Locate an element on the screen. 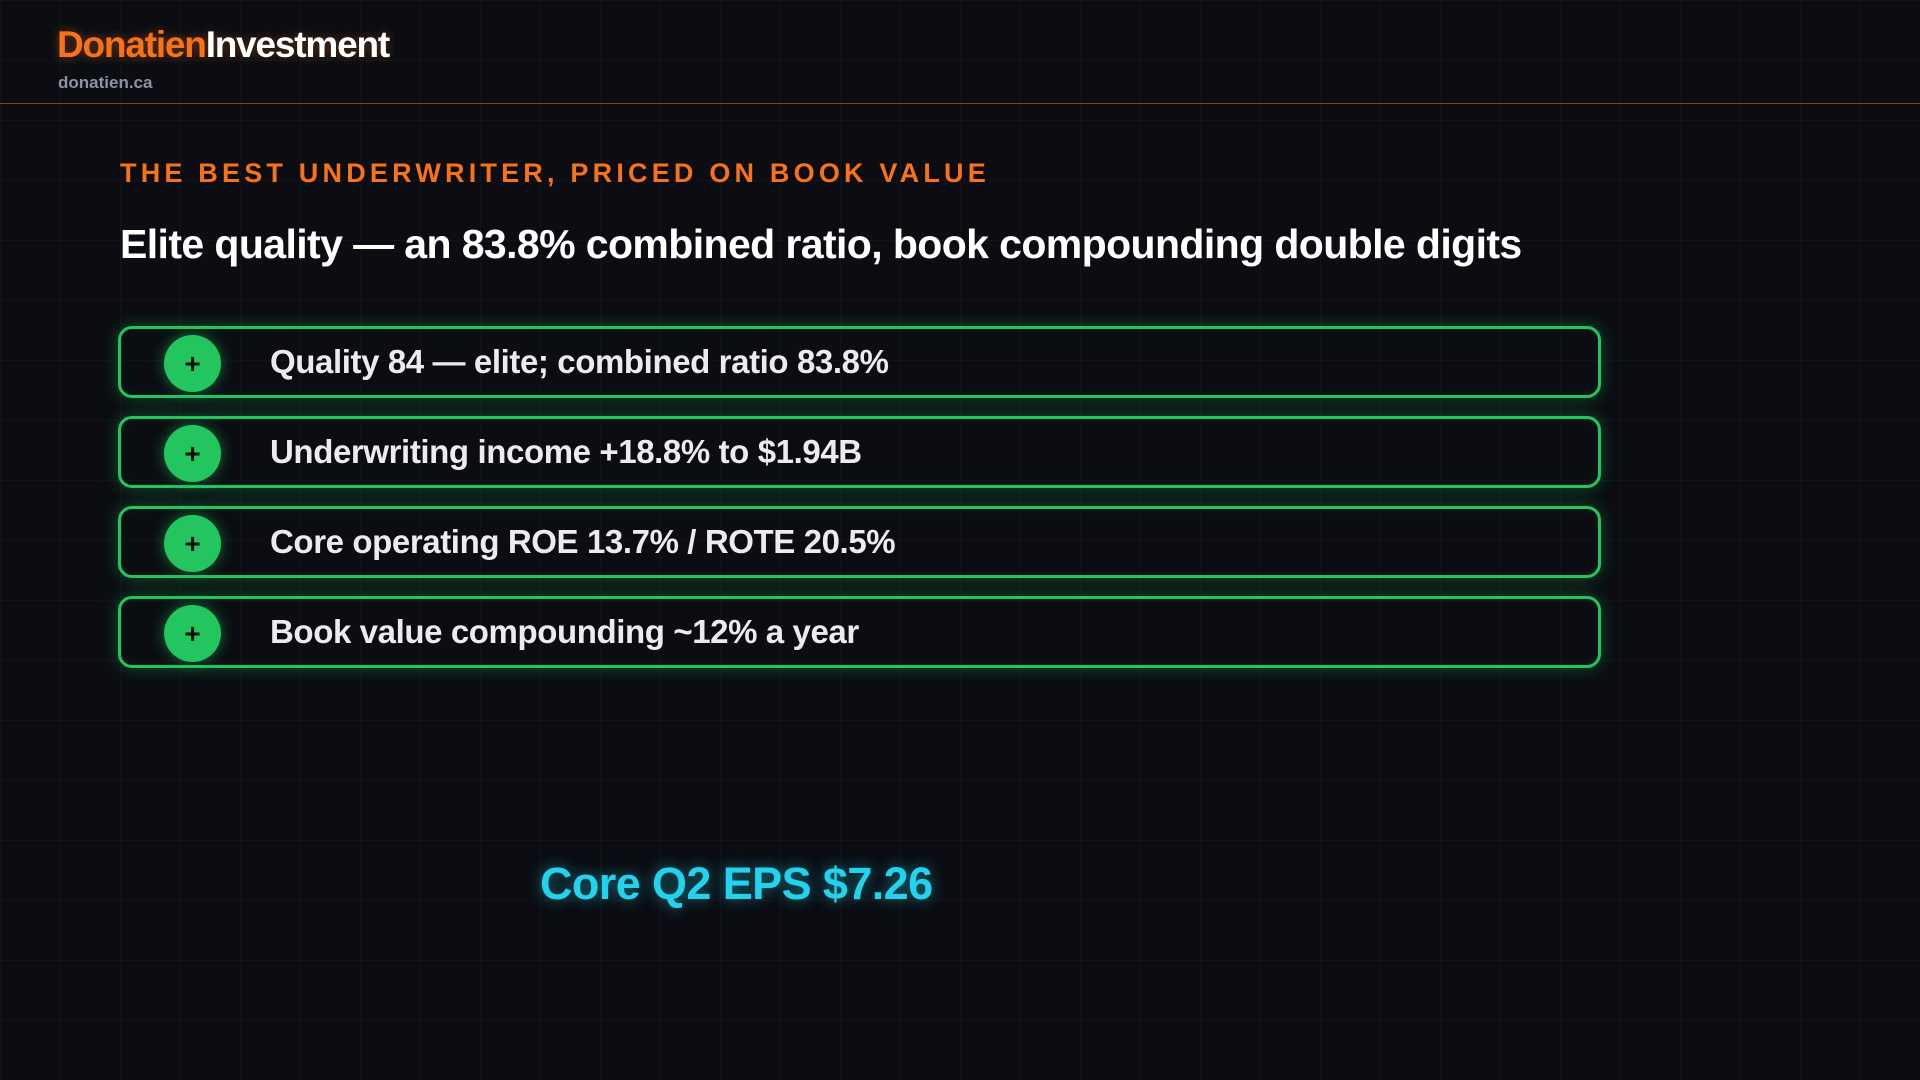 The image size is (1920, 1080). key-point-item: + Core operating ROE 13.7% / ROTE 20.5% is located at coordinates (859, 542).